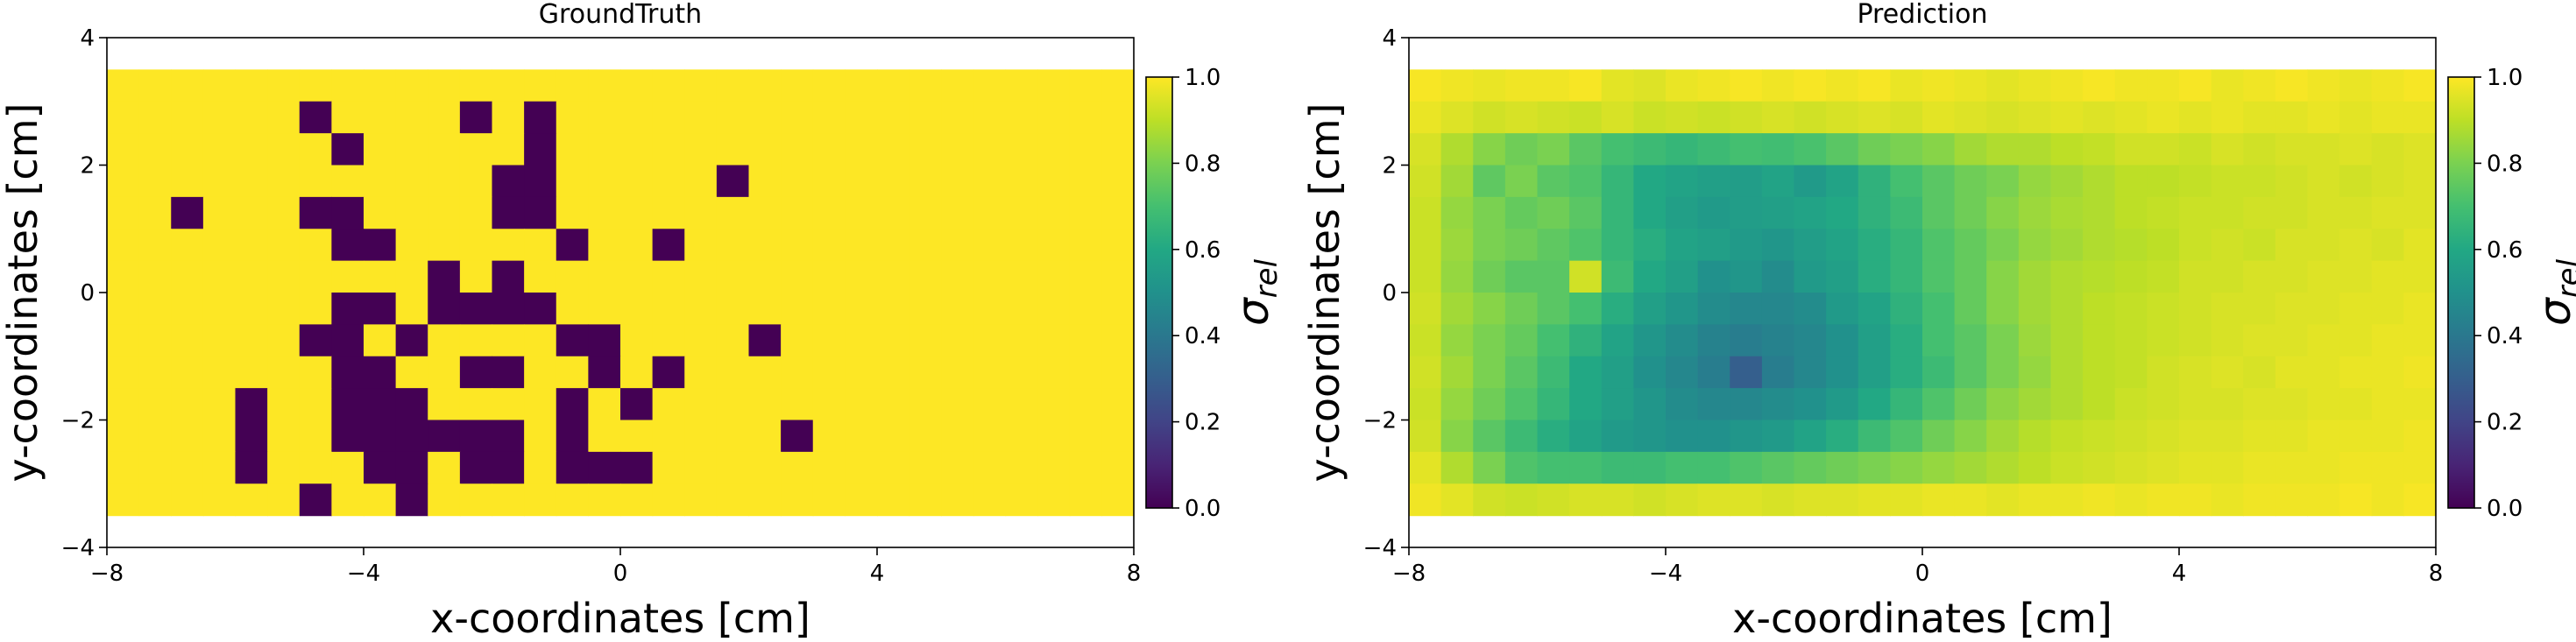 Image resolution: width=2576 pixels, height=642 pixels. I want to click on x-tick-label: −4, so click(1665, 574).